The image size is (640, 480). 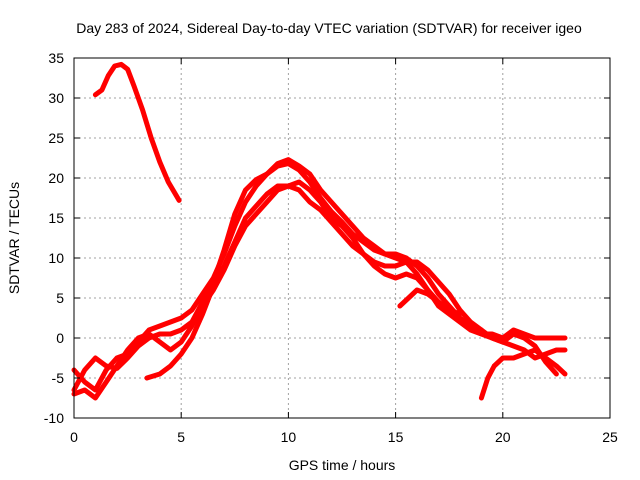 What do you see at coordinates (58, 378) in the screenshot?
I see `y-tick-label: -5` at bounding box center [58, 378].